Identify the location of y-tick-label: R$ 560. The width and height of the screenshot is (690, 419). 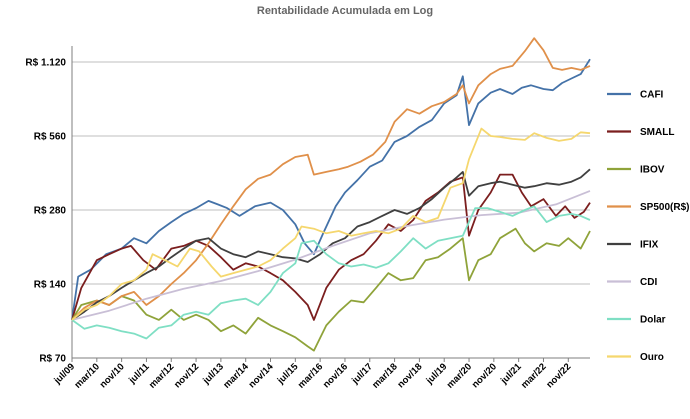
(50, 137).